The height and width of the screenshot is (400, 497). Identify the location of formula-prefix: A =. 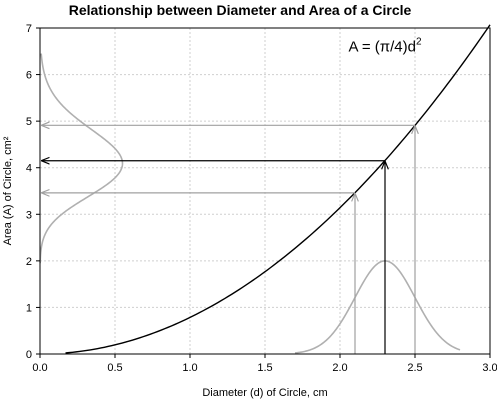
(361, 46).